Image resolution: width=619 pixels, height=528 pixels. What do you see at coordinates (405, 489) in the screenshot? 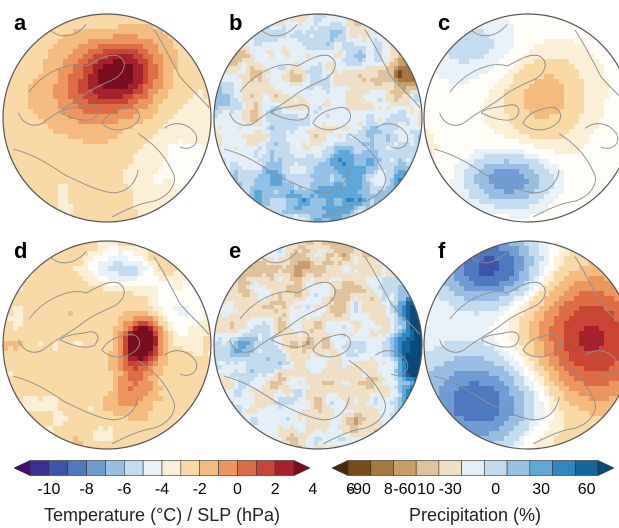
I see `colorbar-tick-label: -60` at bounding box center [405, 489].